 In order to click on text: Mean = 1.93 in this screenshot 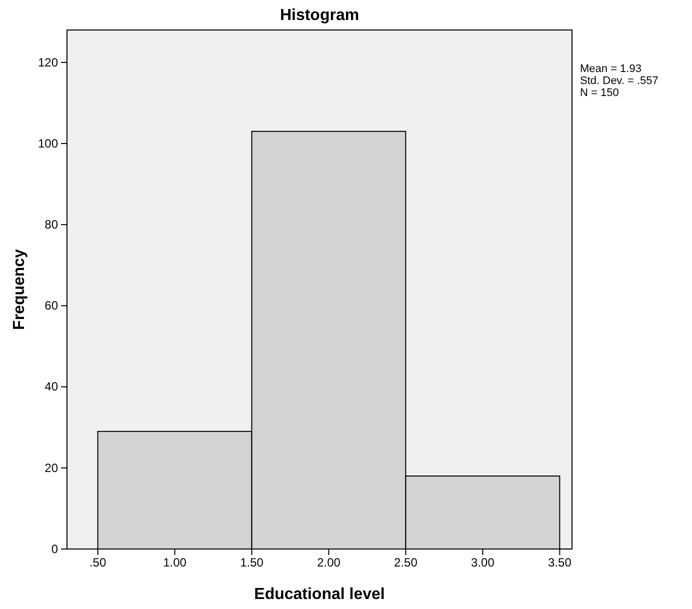, I will do `click(611, 69)`.